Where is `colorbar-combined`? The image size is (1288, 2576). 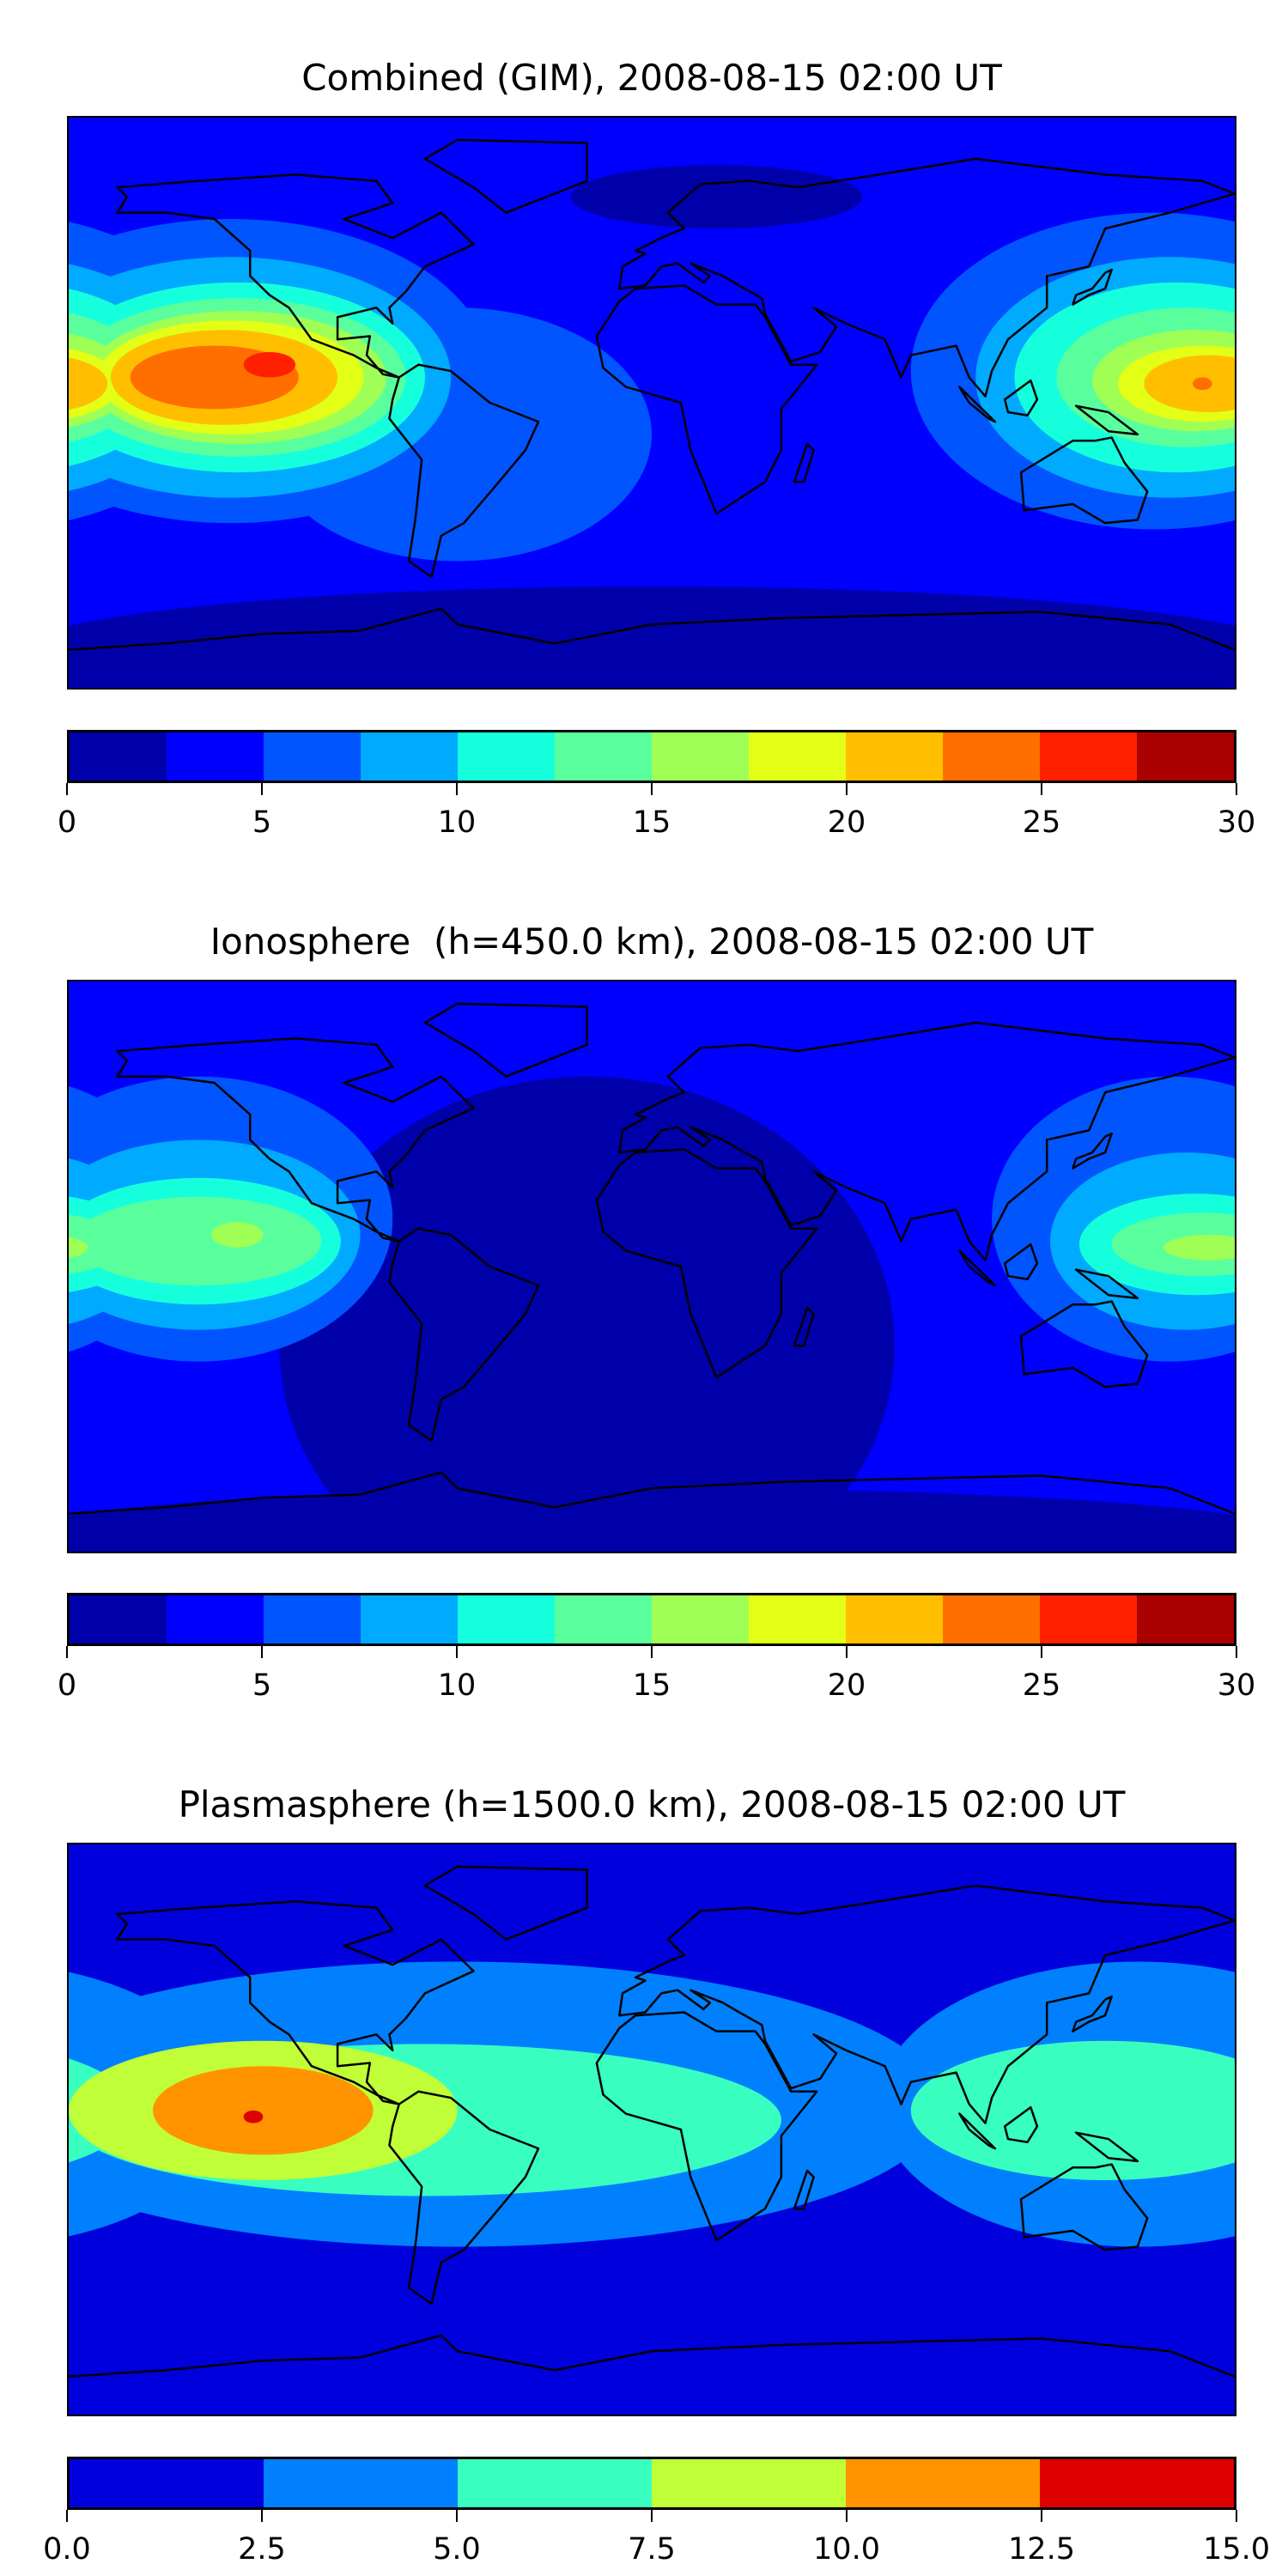
colorbar-combined is located at coordinates (651, 757).